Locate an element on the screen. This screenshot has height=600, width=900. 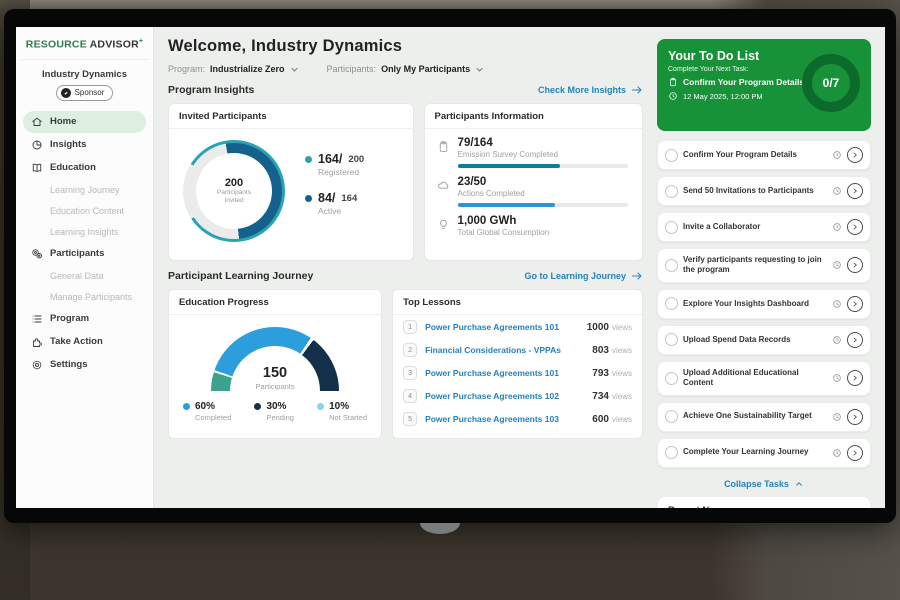
sidebar-item-education: Education is located at coordinates (84, 168).